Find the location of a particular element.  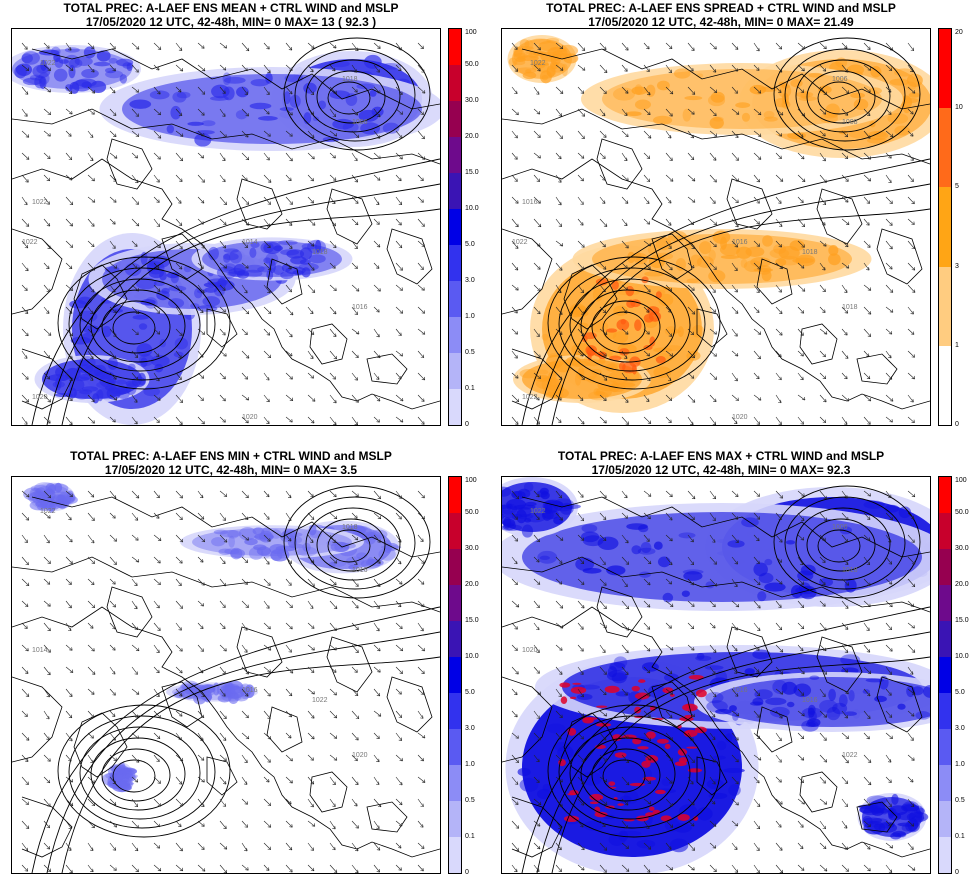

colorbar-label: 30.0 is located at coordinates (472, 100).